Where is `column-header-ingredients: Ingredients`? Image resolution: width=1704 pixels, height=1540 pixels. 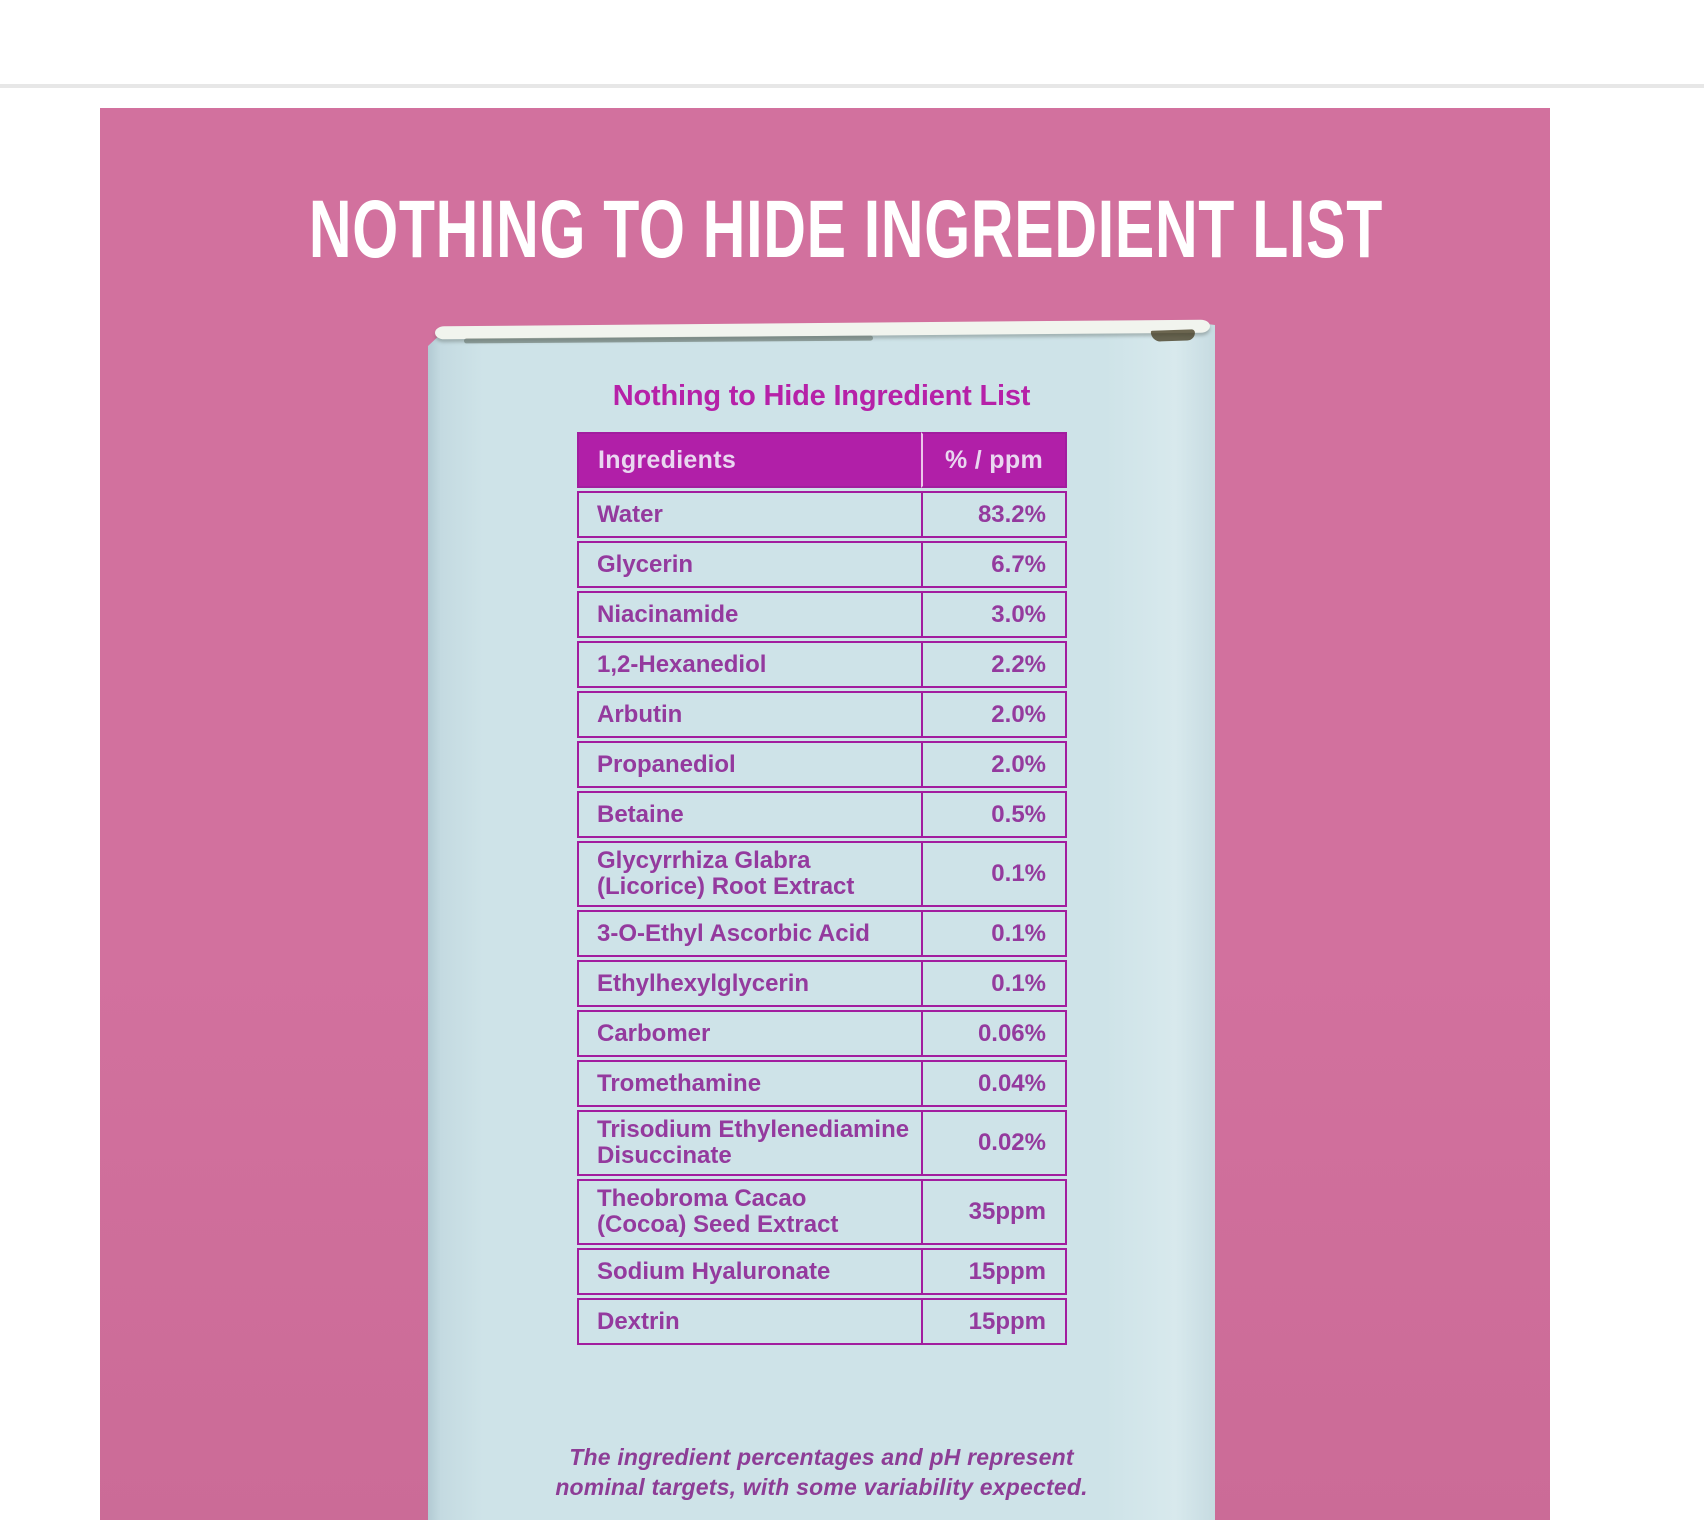 column-header-ingredients: Ingredients is located at coordinates (749, 460).